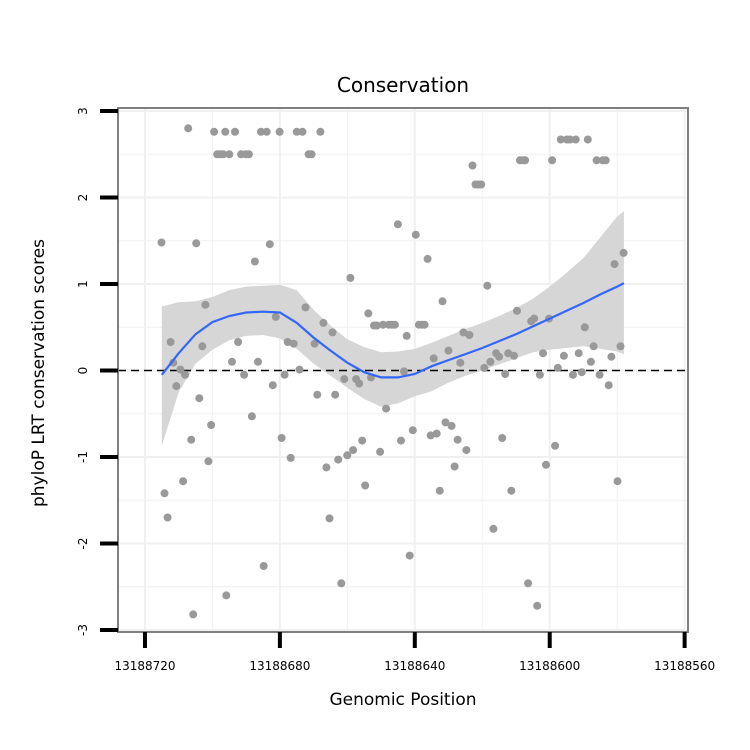  I want to click on smooth-trend-line, so click(392, 330).